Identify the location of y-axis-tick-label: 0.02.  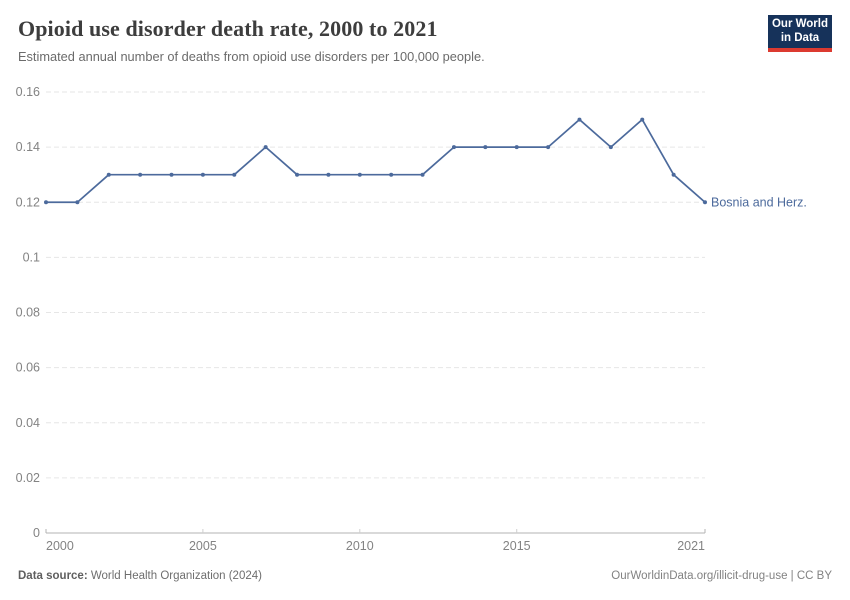
(28, 478).